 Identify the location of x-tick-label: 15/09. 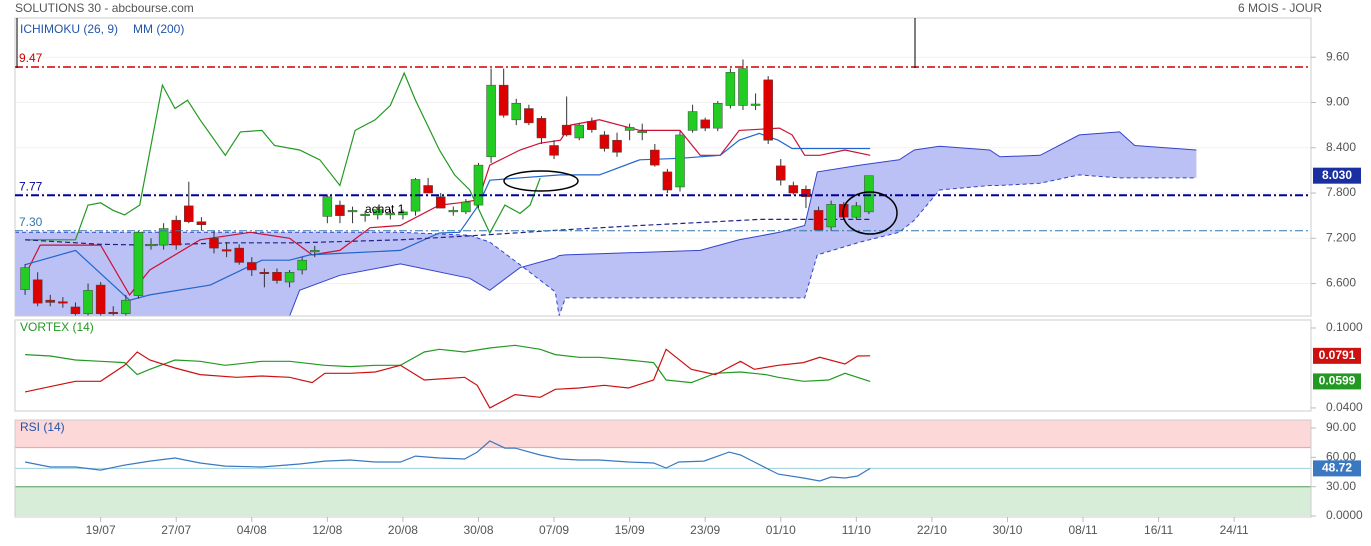
(630, 530).